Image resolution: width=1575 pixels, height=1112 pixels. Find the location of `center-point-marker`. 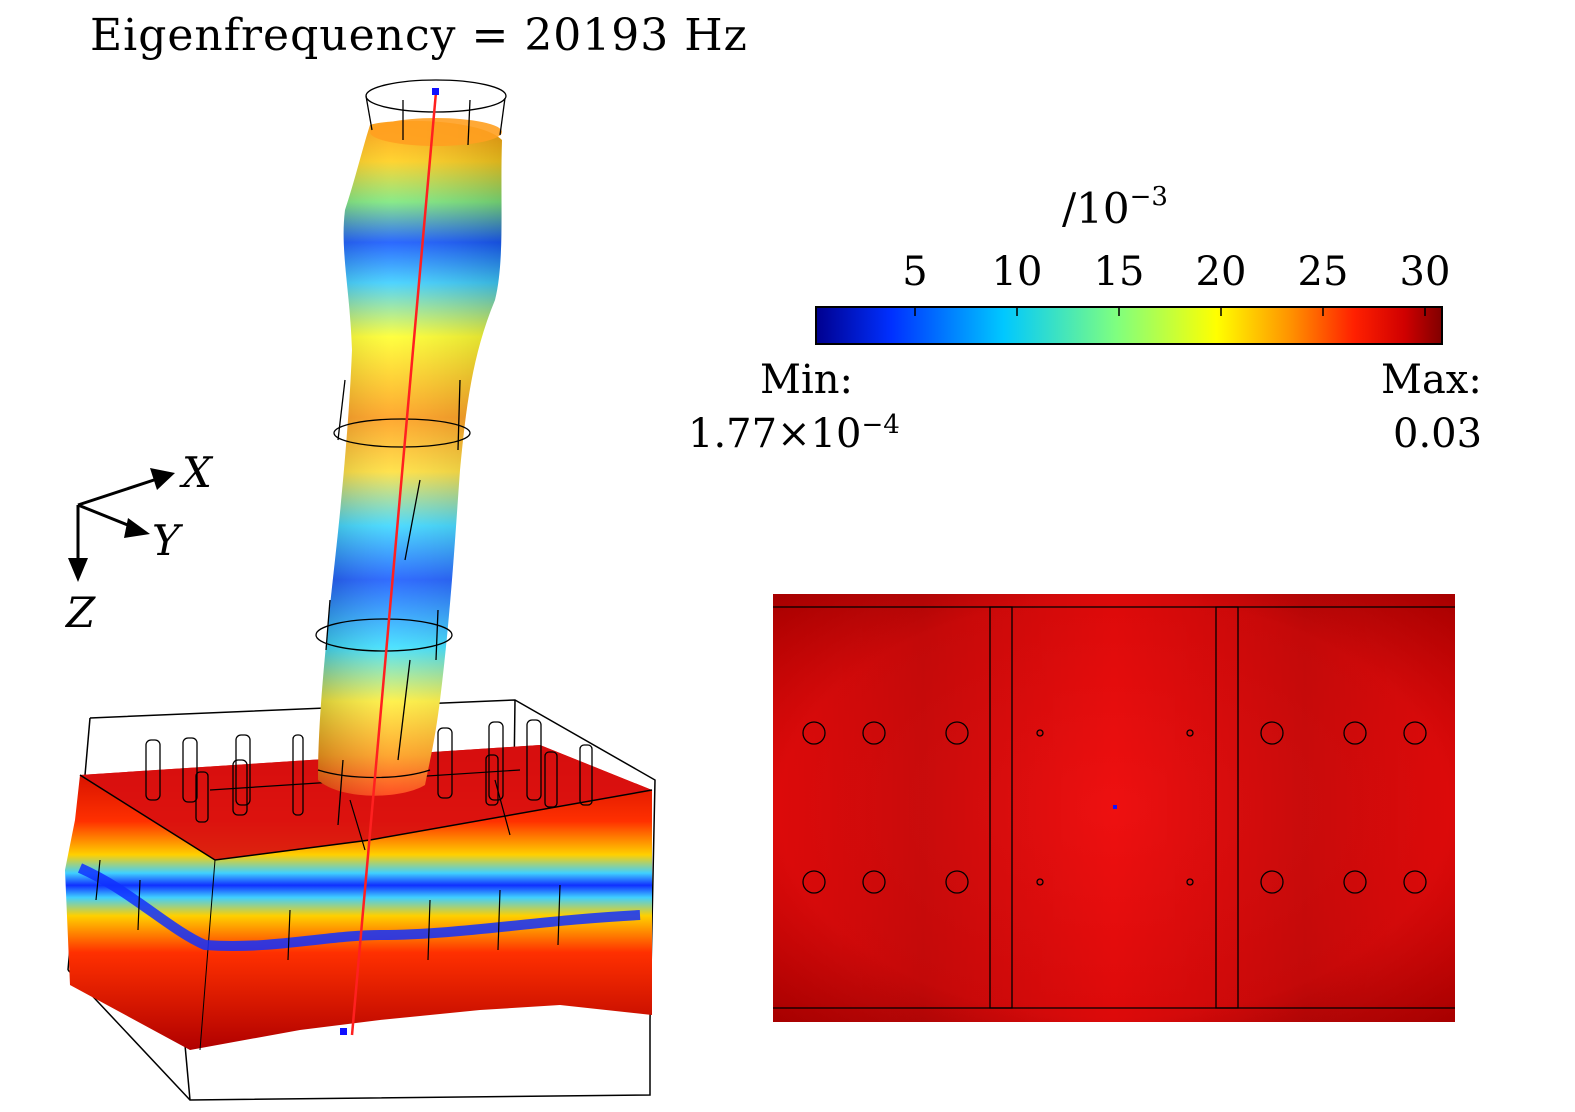

center-point-marker is located at coordinates (1115, 807).